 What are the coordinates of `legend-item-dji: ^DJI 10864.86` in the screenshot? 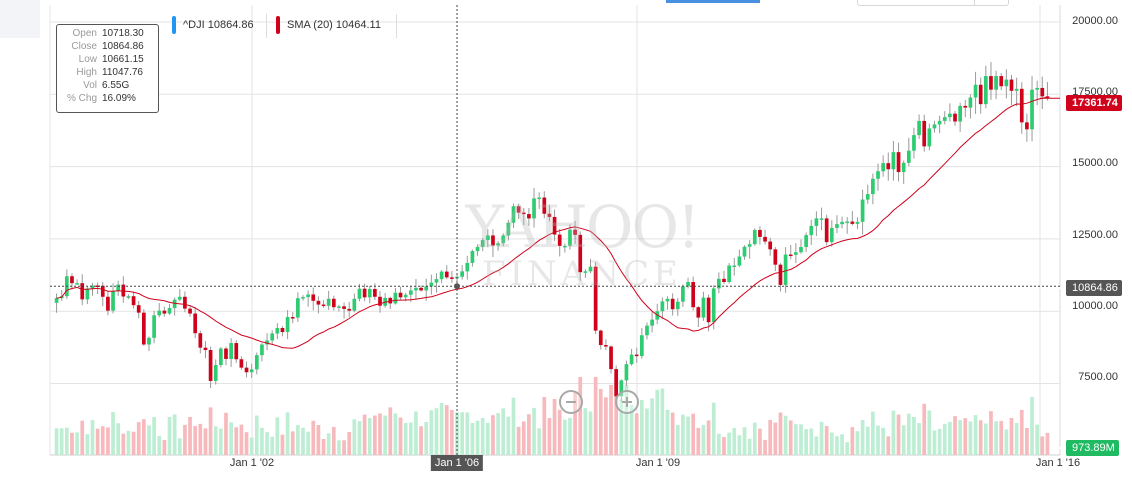 It's located at (213, 25).